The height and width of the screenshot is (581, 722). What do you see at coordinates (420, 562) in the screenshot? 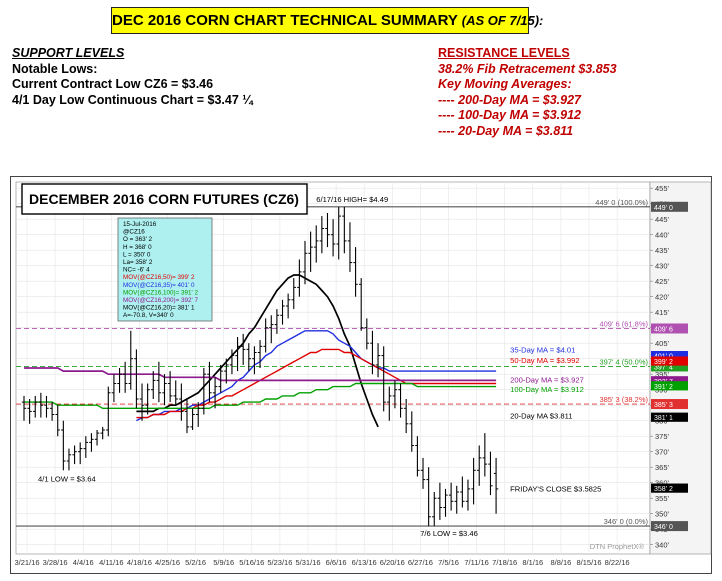
I see `x-tick-label: 6/27/16` at bounding box center [420, 562].